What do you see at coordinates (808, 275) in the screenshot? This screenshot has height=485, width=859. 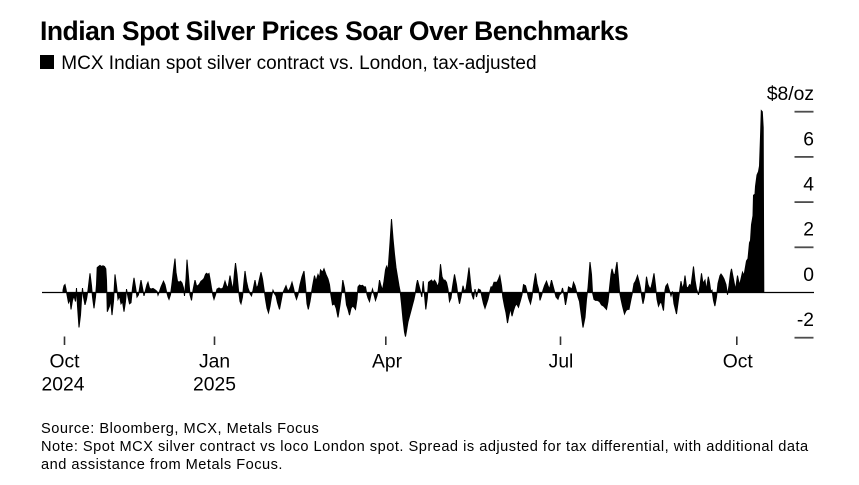 I see `svg-text: 0` at bounding box center [808, 275].